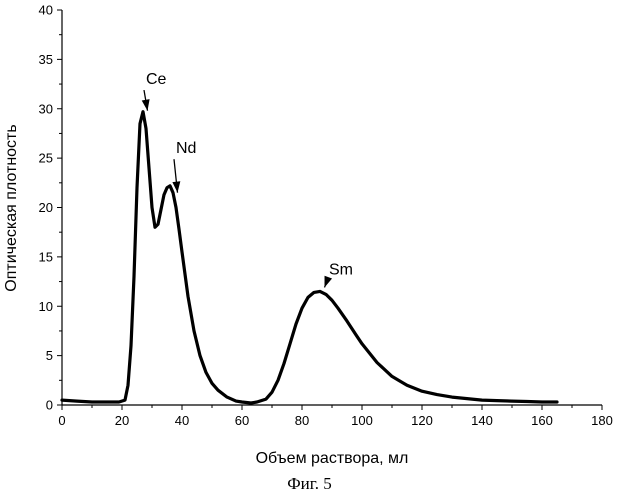  Describe the element at coordinates (46, 306) in the screenshot. I see `y-tick-label: 10` at that location.